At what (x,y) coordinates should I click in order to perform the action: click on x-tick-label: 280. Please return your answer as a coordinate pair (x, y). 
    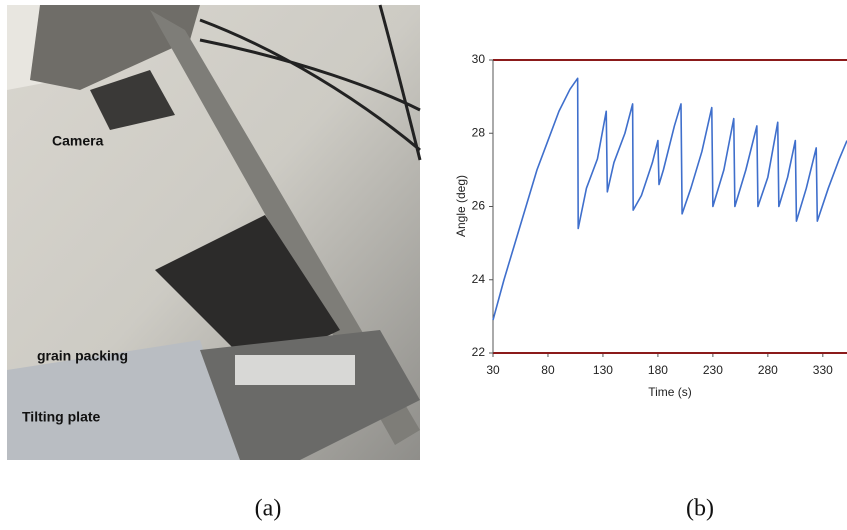
    Looking at the image, I should click on (768, 370).